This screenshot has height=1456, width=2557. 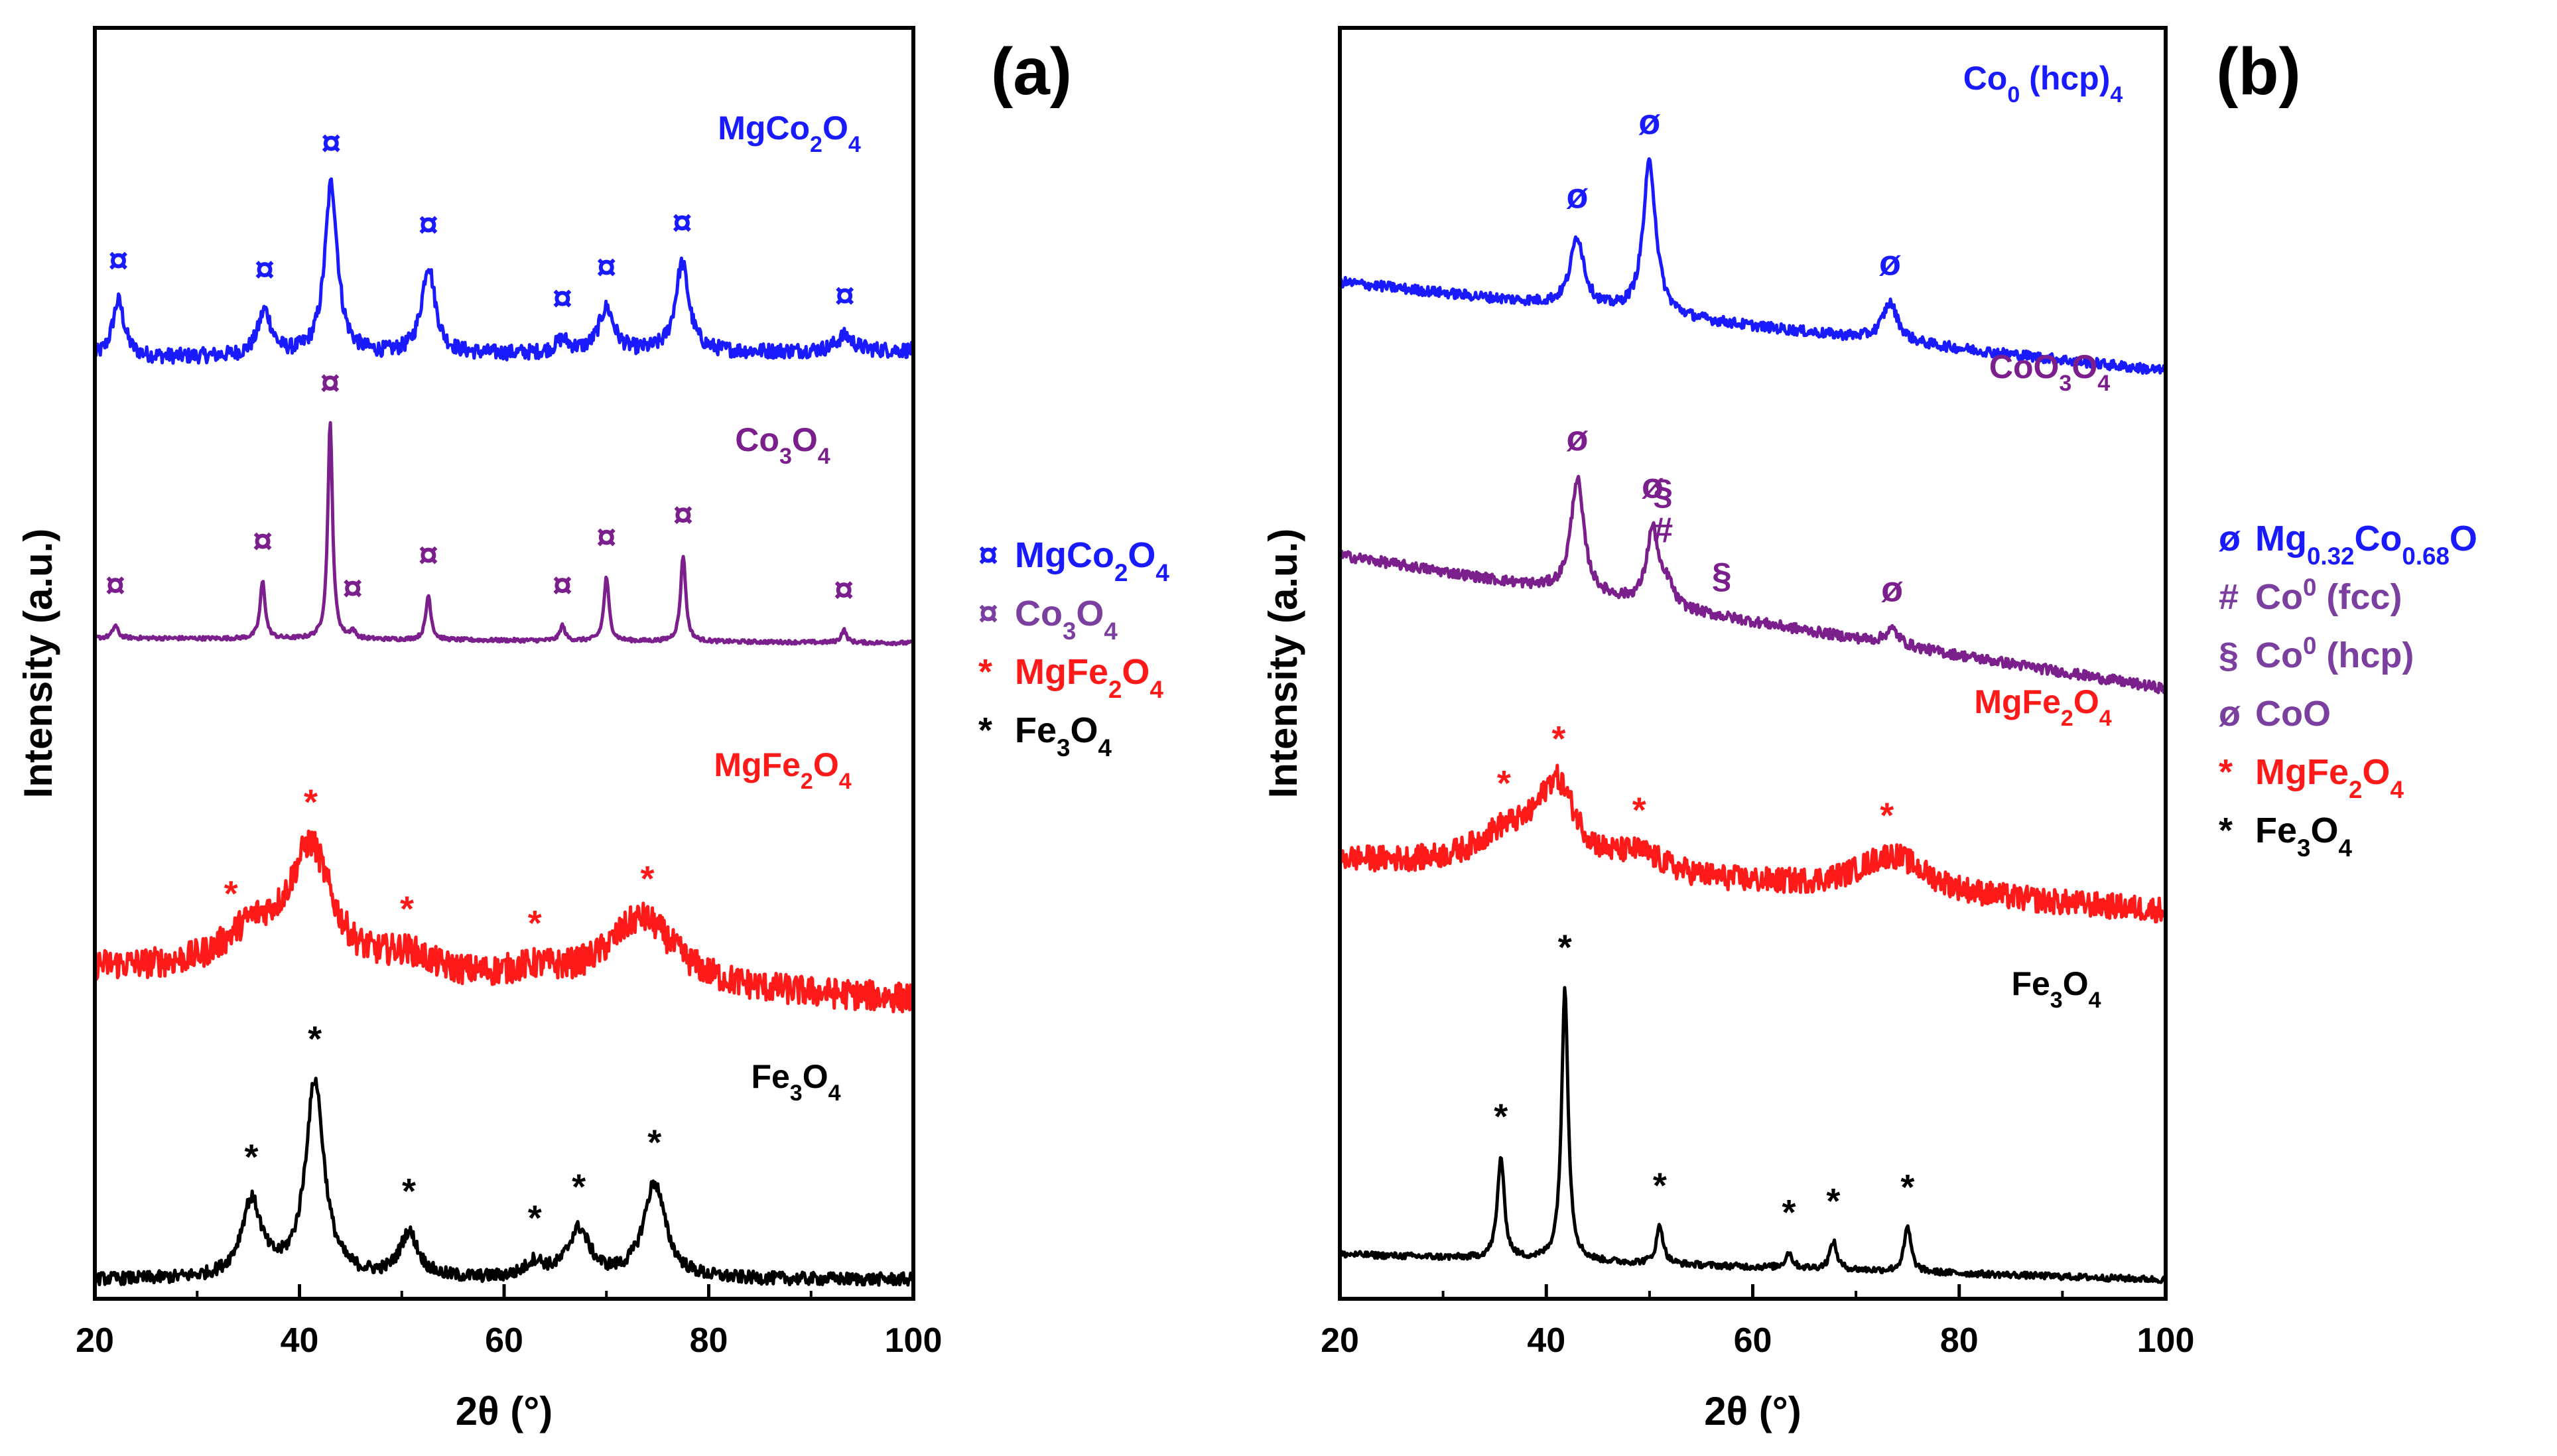 I want to click on series-label-fe3o4: Fe3O4, so click(x=795, y=1082).